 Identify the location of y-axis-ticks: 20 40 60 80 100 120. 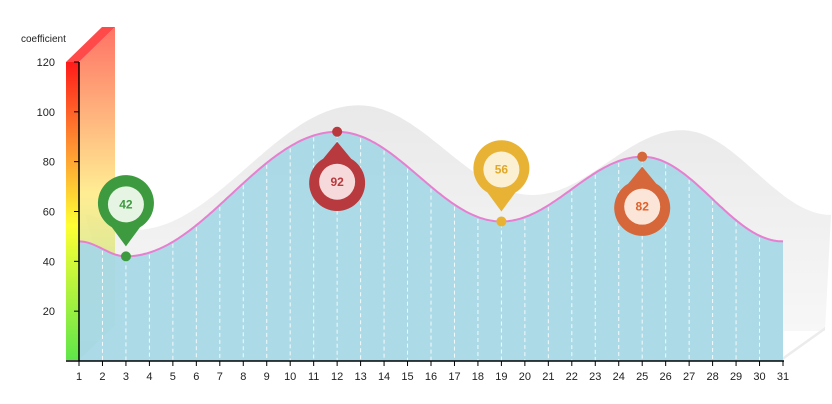
(58, 187).